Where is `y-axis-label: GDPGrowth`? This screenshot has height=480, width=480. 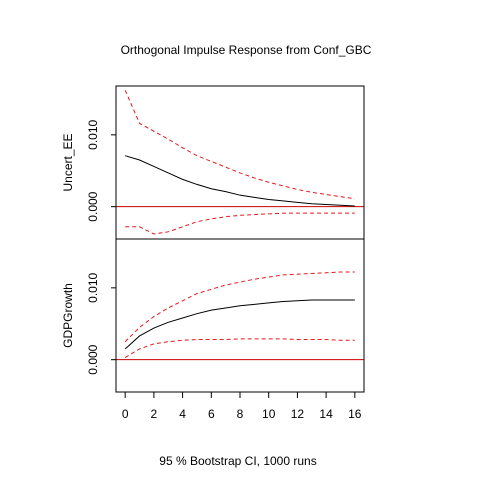
y-axis-label: GDPGrowth is located at coordinates (68, 315).